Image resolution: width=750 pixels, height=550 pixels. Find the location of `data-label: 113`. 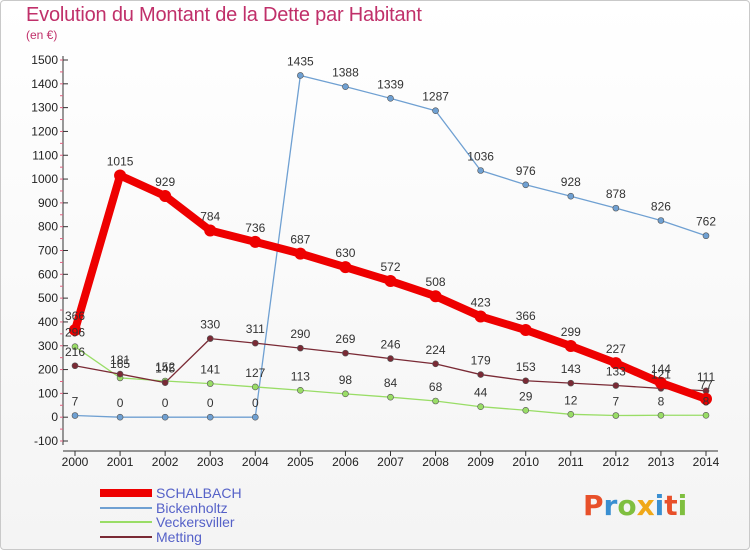

data-label: 113 is located at coordinates (300, 376).